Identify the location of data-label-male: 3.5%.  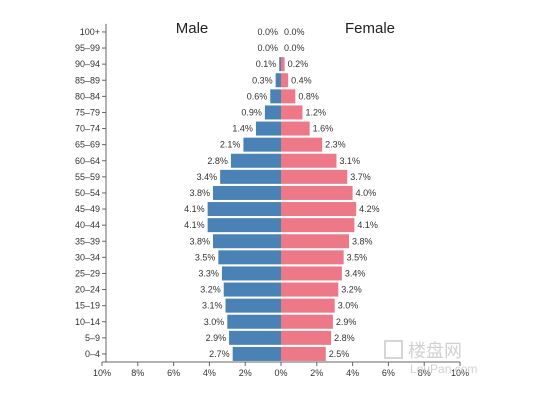
(205, 257).